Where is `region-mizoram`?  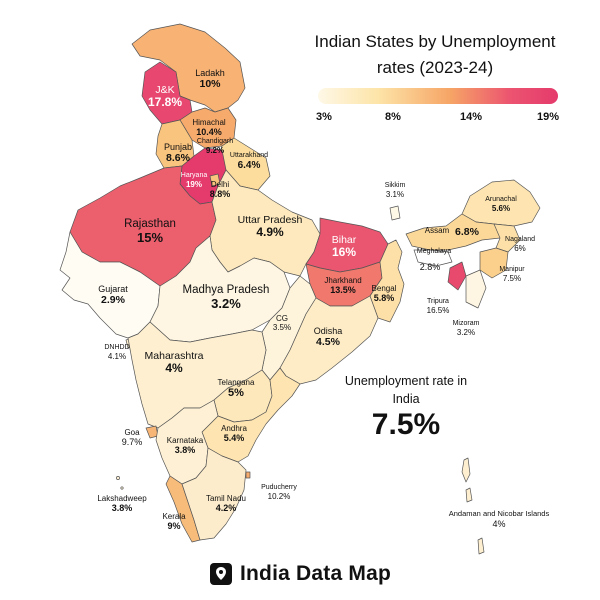 region-mizoram is located at coordinates (476, 289).